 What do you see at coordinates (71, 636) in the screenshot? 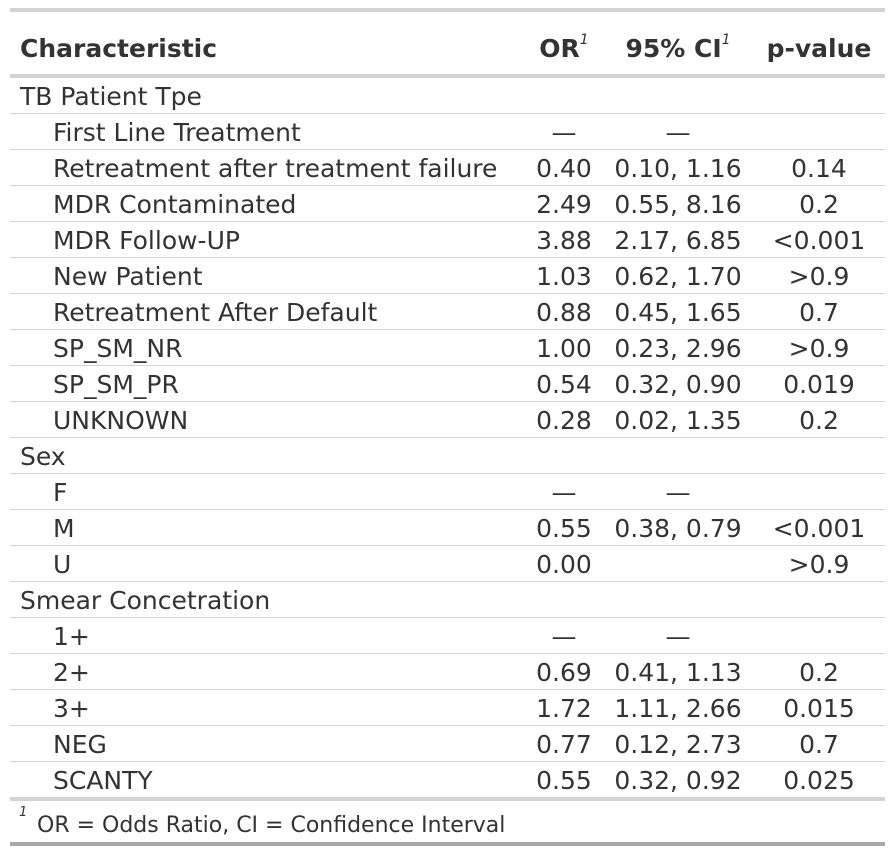
I see `row-label: 1+` at bounding box center [71, 636].